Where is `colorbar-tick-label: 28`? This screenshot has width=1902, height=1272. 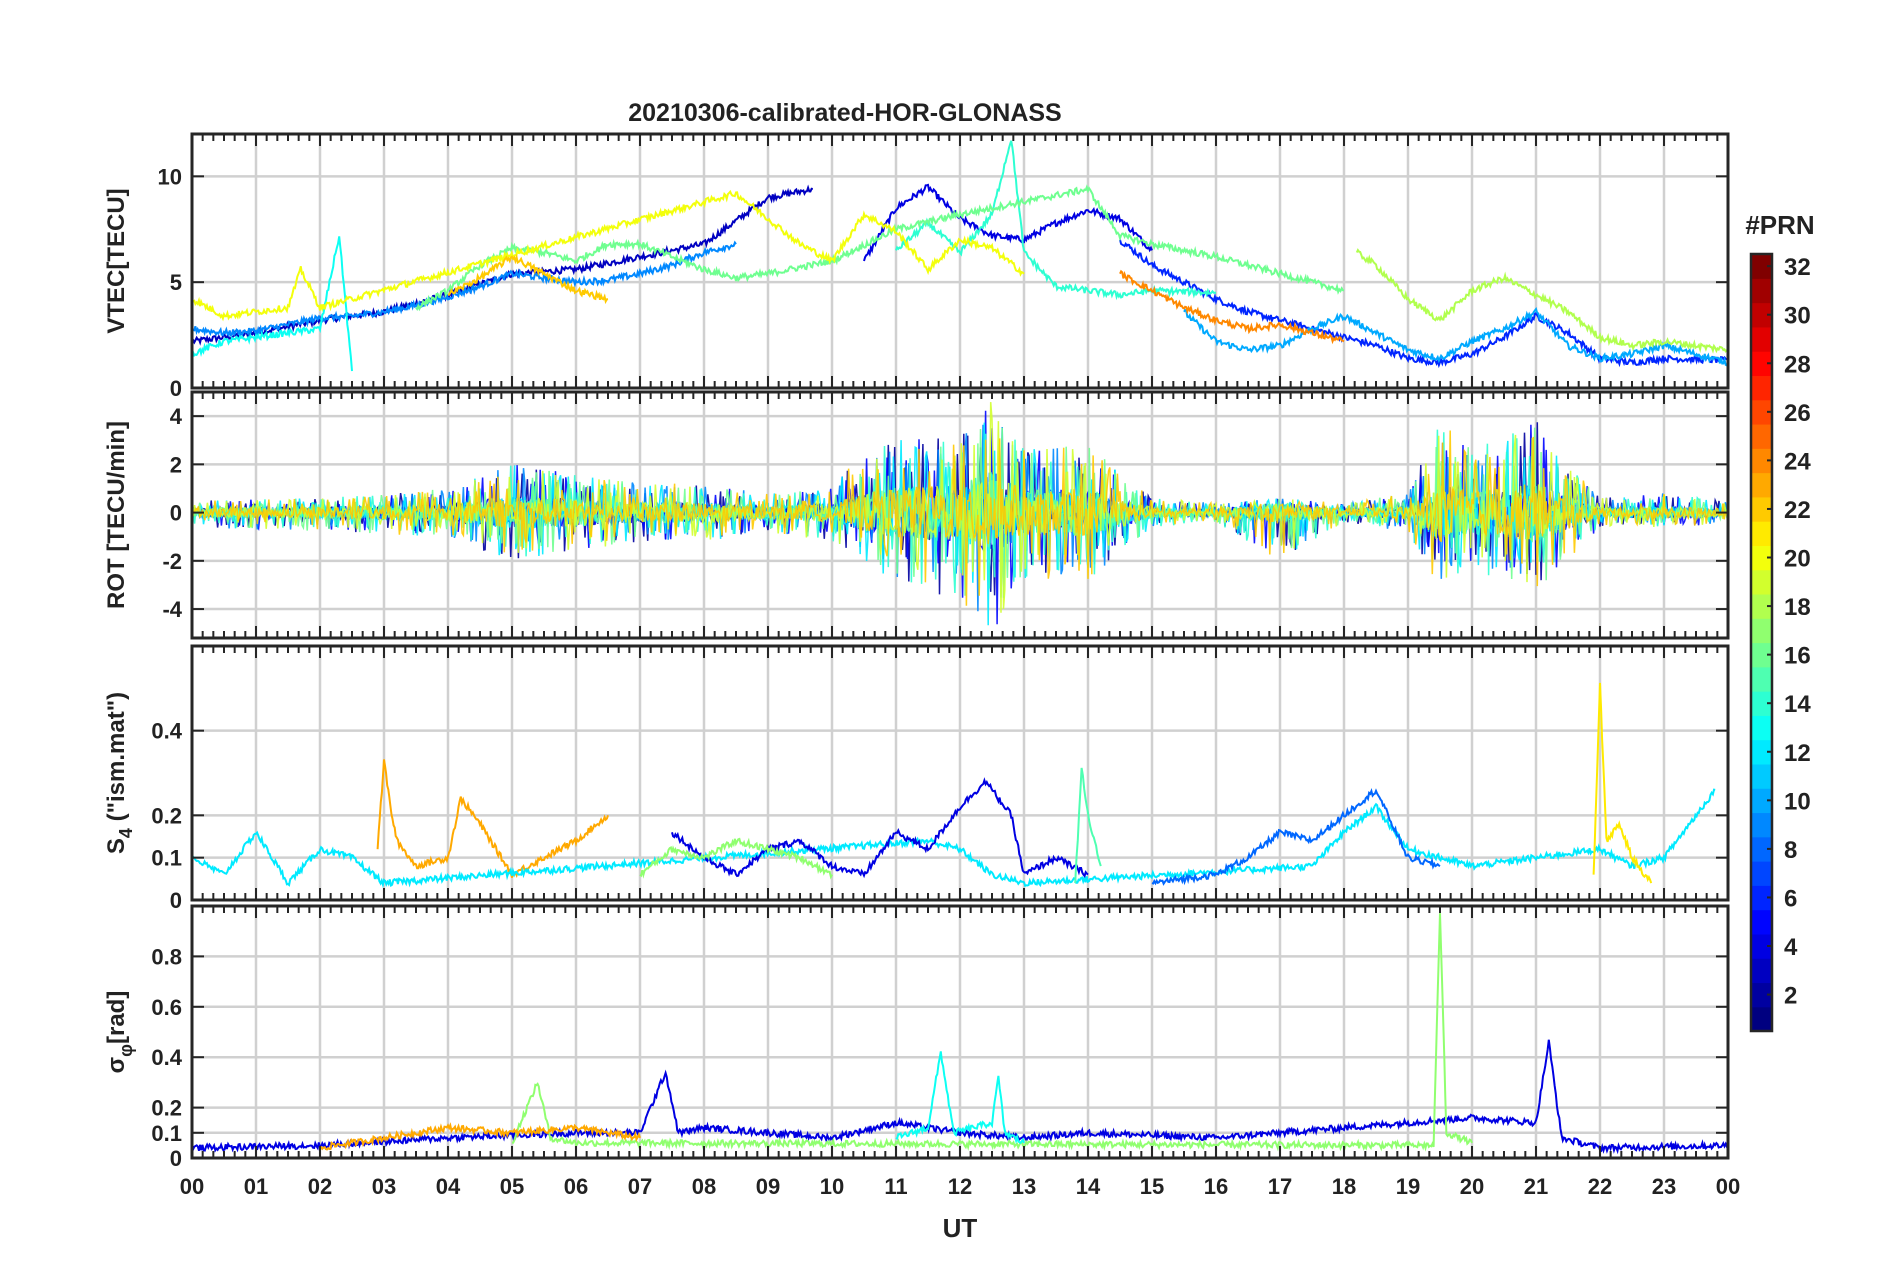 colorbar-tick-label: 28 is located at coordinates (1797, 364).